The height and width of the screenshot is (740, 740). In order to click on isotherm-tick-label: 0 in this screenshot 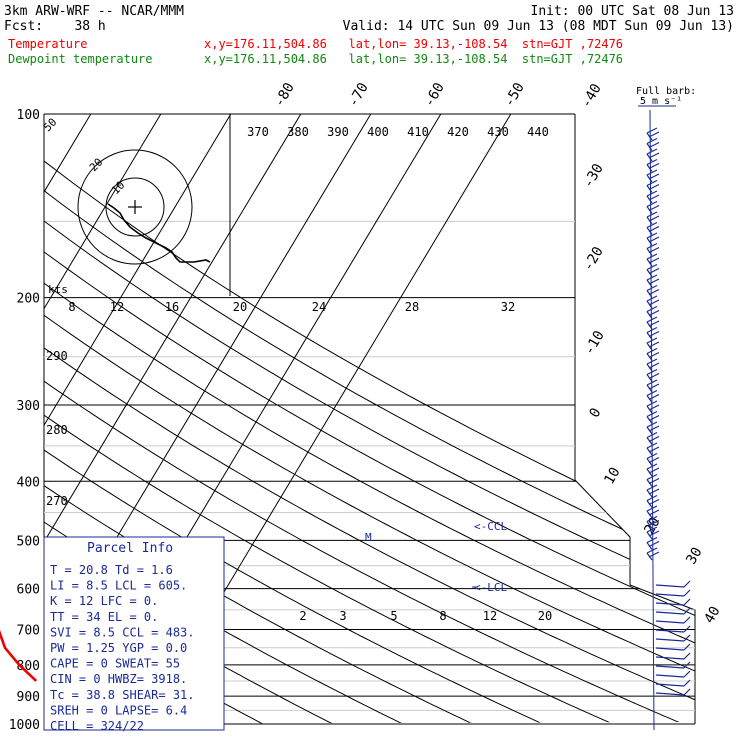, I will do `click(595, 412)`.